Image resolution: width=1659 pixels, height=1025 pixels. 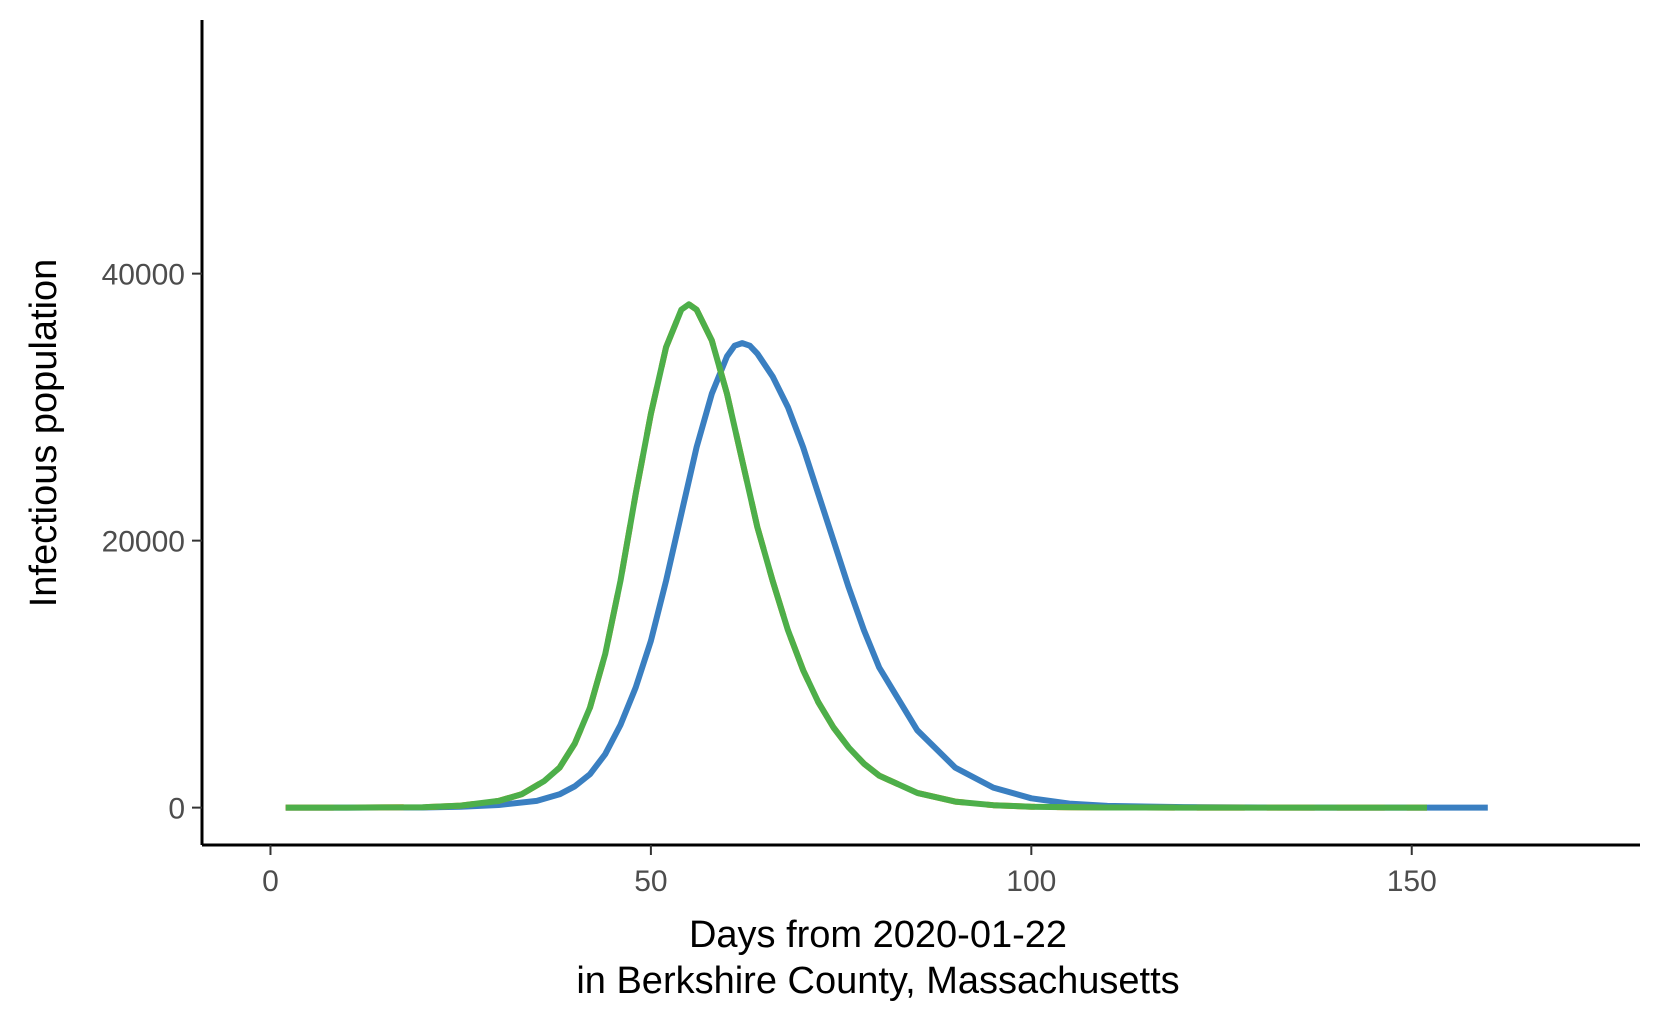 I want to click on x-axis-title-line2: in Berkshire County, Massachusetts, so click(x=877, y=981).